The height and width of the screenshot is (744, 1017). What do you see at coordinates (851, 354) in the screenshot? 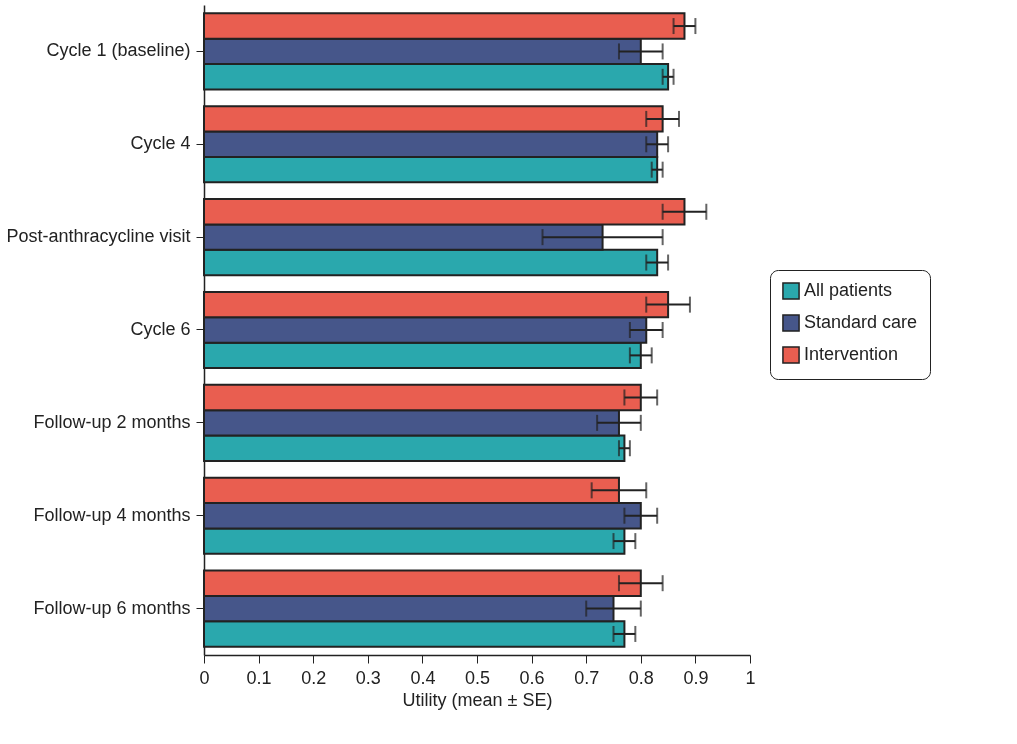
I see `legend-label: Intervention` at bounding box center [851, 354].